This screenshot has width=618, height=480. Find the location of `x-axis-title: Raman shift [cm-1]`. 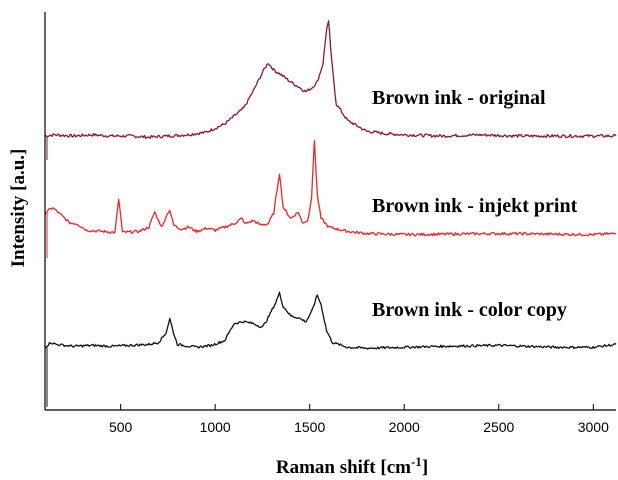

x-axis-title: Raman shift [cm-1] is located at coordinates (352, 466).